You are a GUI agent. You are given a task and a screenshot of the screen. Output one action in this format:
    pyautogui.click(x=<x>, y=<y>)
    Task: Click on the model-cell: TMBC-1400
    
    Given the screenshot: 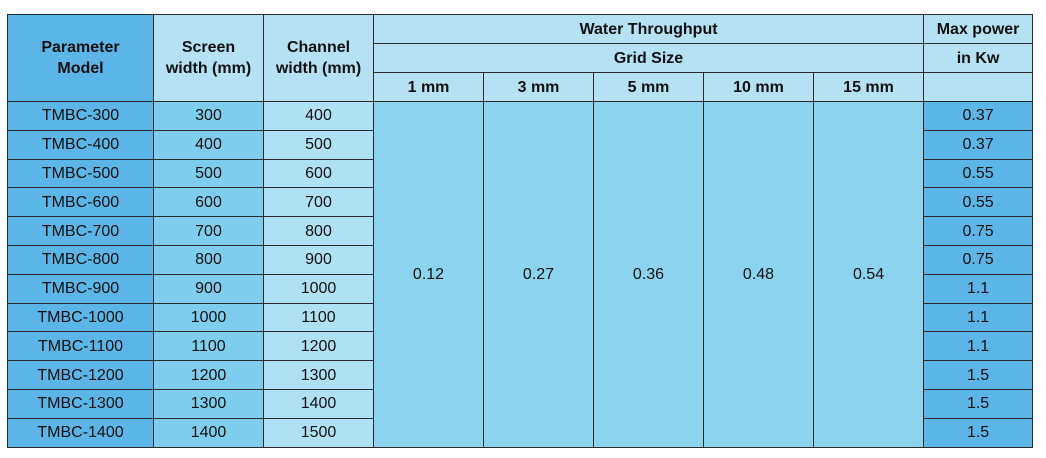 What is the action you would take?
    pyautogui.click(x=80, y=432)
    